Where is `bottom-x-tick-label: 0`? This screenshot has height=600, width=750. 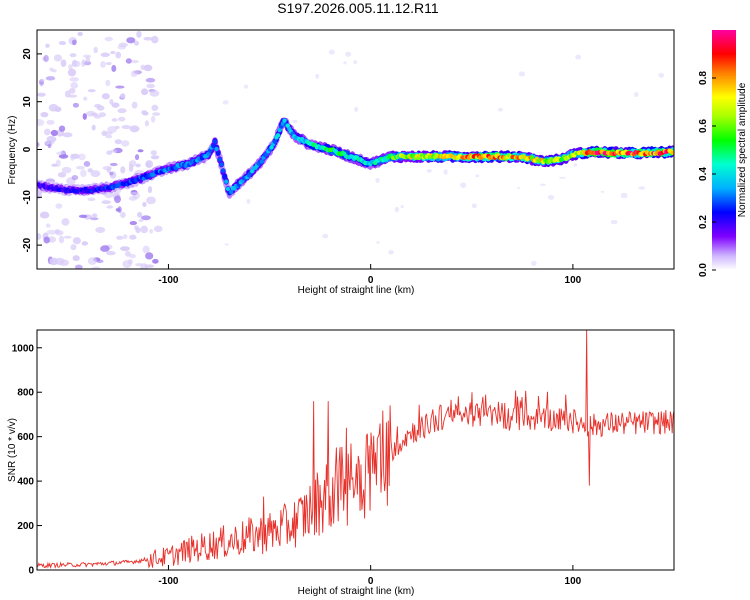 bottom-x-tick-label: 0 is located at coordinates (371, 581).